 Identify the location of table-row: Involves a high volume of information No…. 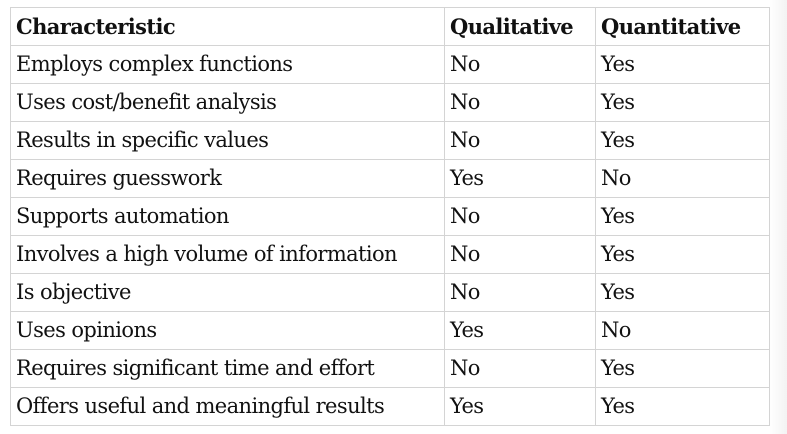
(390, 254).